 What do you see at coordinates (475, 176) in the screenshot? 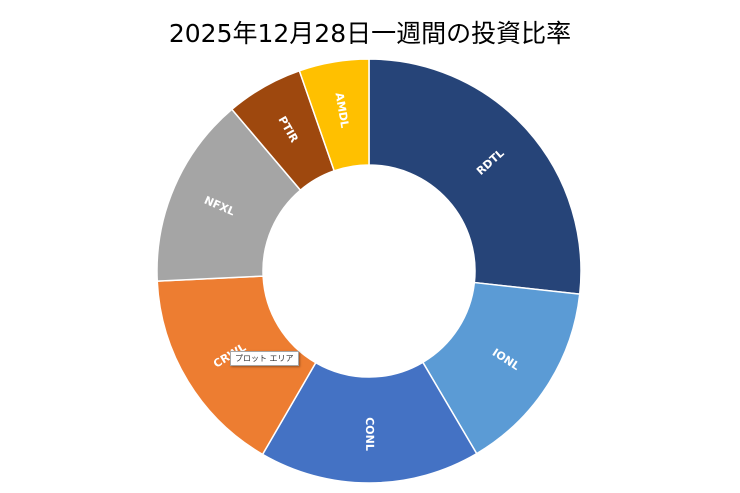
I see `slice-rdtl` at bounding box center [475, 176].